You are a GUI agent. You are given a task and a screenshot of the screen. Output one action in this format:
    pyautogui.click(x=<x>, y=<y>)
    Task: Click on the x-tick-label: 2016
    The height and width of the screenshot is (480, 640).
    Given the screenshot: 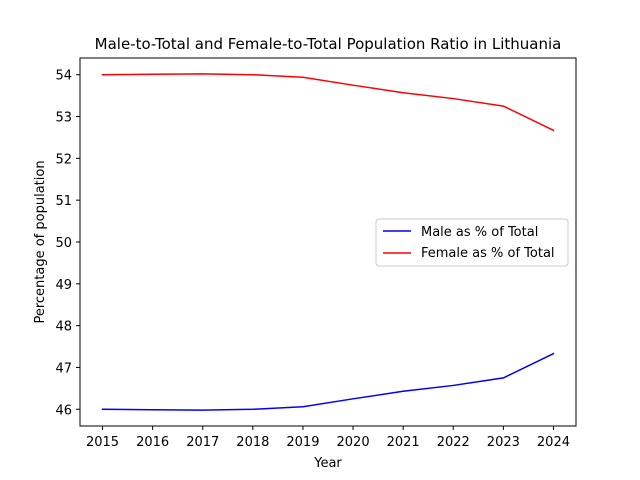 What is the action you would take?
    pyautogui.click(x=152, y=442)
    